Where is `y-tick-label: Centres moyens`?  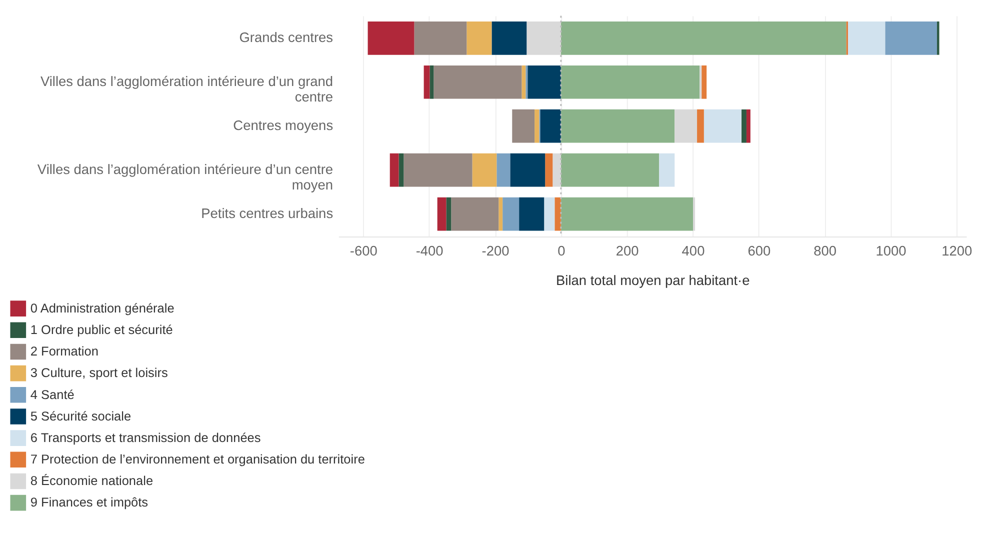 y-tick-label: Centres moyens is located at coordinates (283, 126).